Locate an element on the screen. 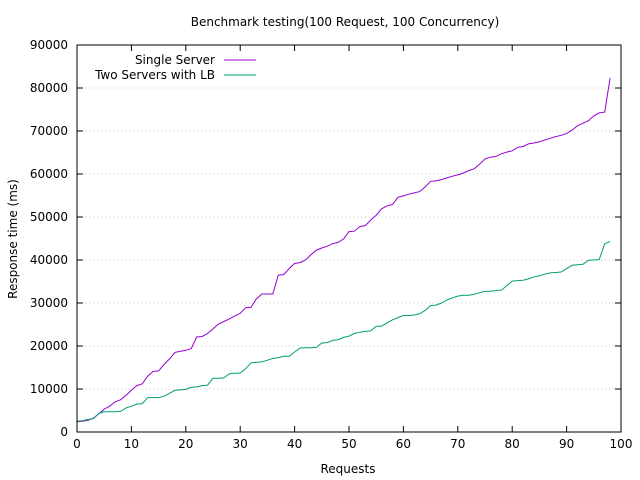  x-tick-label: 90 is located at coordinates (566, 444).